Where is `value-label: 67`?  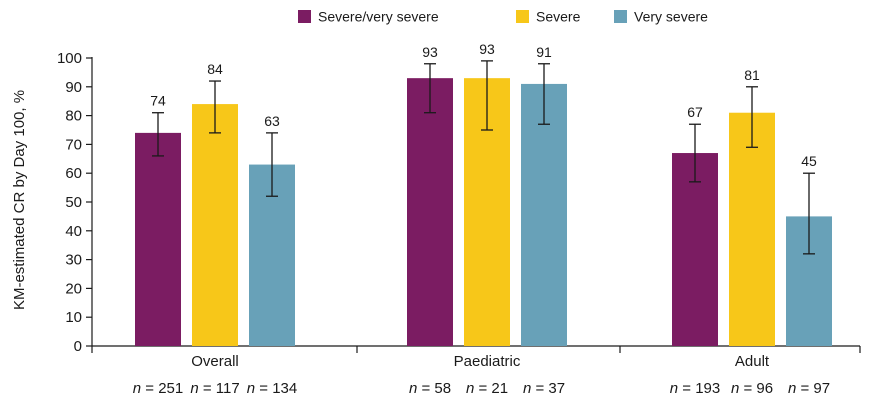
value-label: 67 is located at coordinates (695, 112).